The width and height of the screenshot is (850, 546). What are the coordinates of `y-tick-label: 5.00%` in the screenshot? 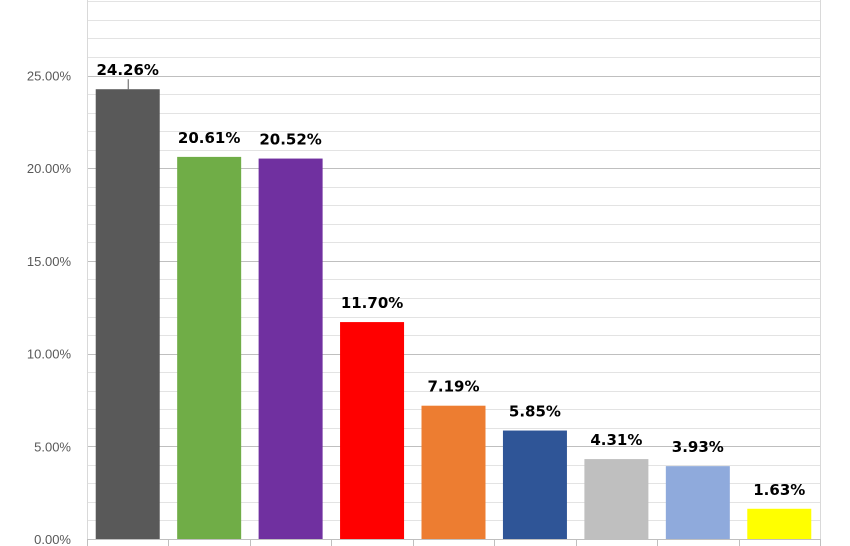 It's located at (52, 446).